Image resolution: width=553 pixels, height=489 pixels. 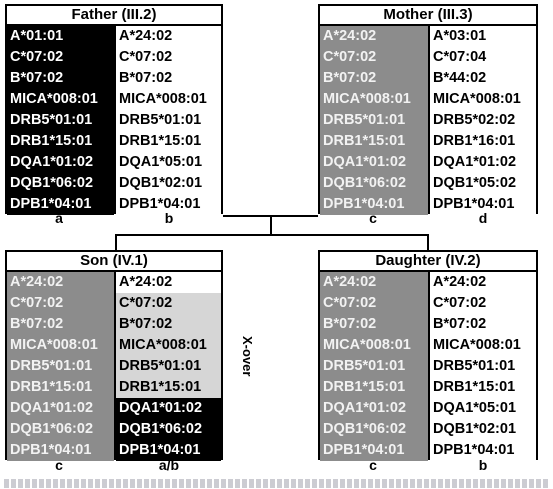 What do you see at coordinates (483, 183) in the screenshot?
I see `mother-right-allele: DQB1*05:02` at bounding box center [483, 183].